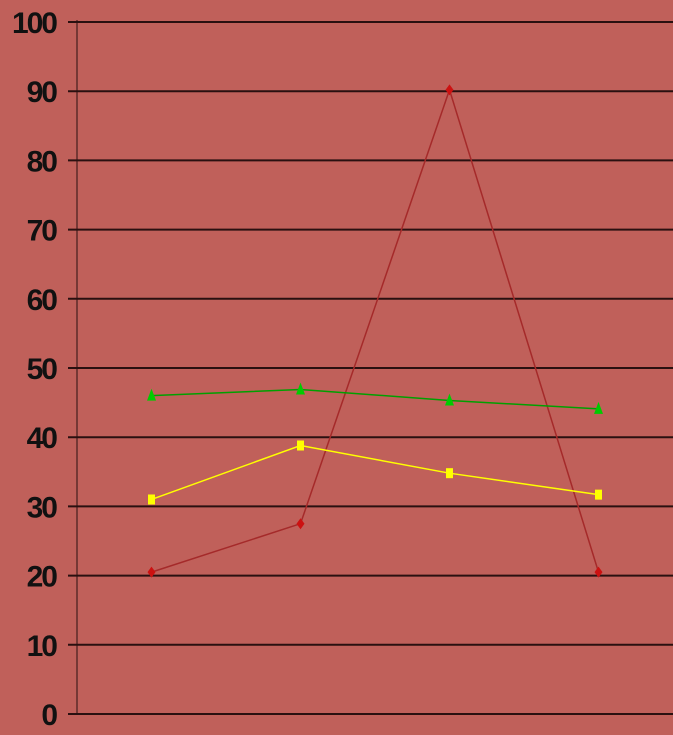 This screenshot has height=735, width=673. What do you see at coordinates (42, 92) in the screenshot?
I see `y-tick-label-90: 90` at bounding box center [42, 92].